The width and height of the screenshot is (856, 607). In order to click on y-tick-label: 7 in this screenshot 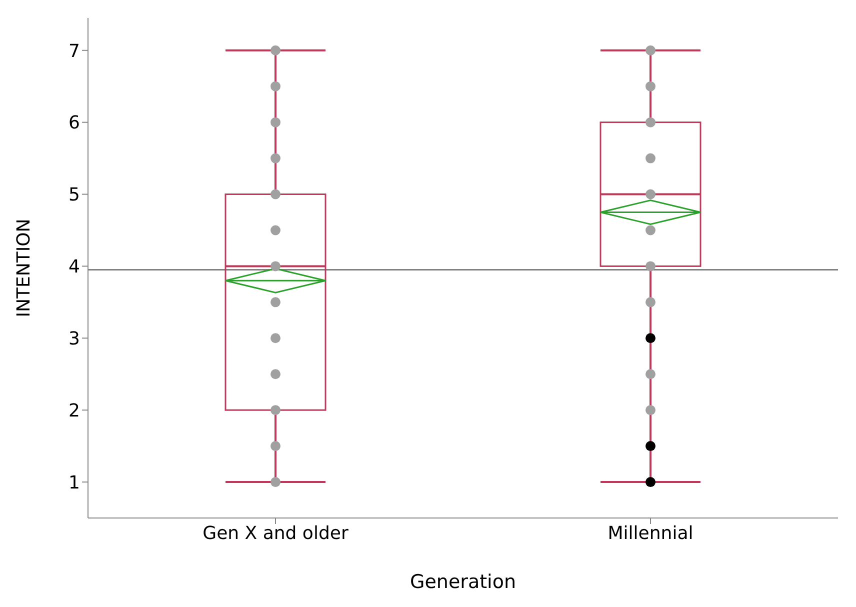, I will do `click(74, 51)`.